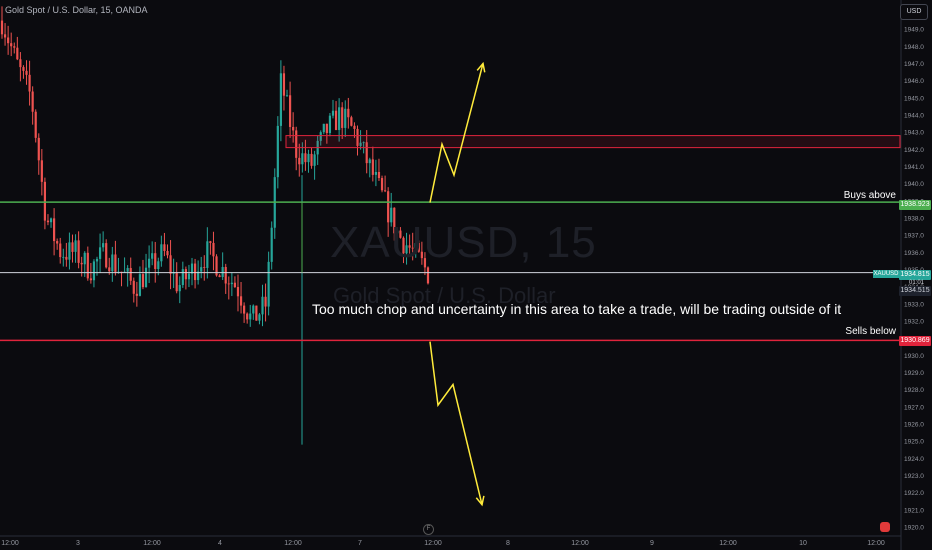 Image resolution: width=932 pixels, height=550 pixels. I want to click on bearish-projection-arrow, so click(456, 423).